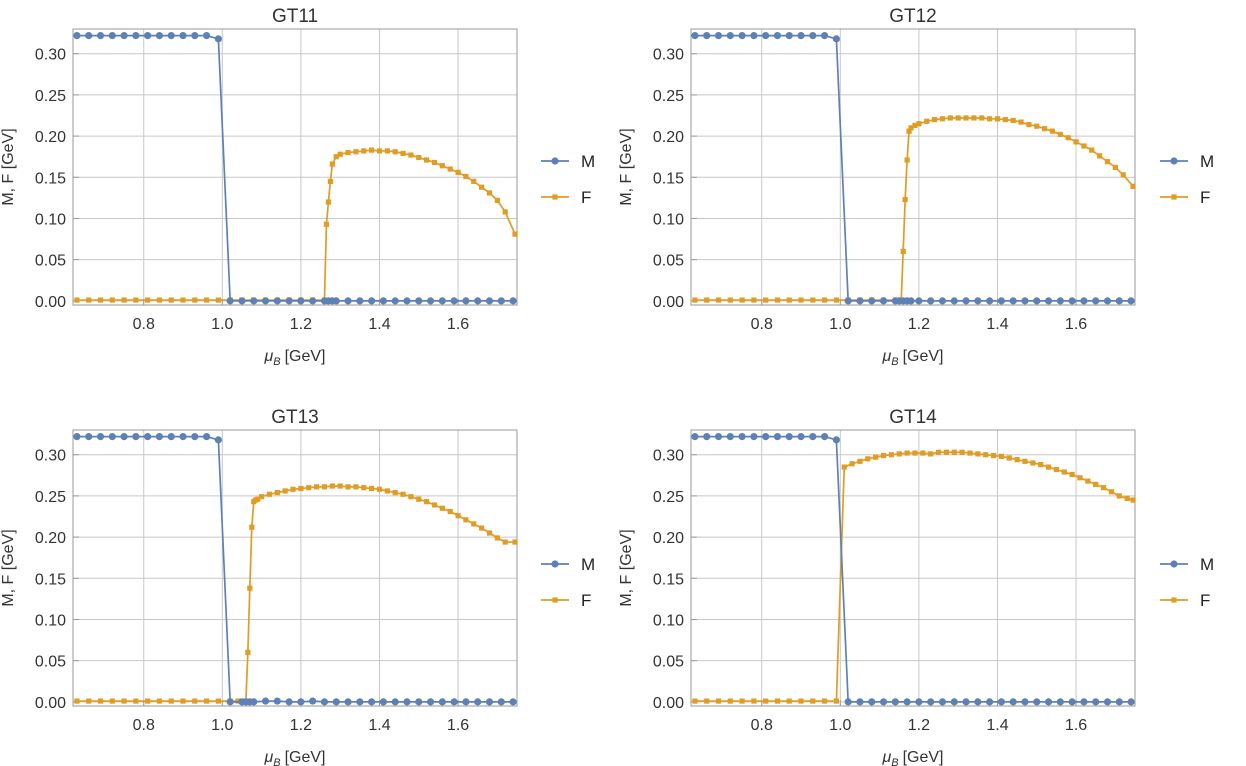 This screenshot has width=1246, height=766. Describe the element at coordinates (668, 538) in the screenshot. I see `y-tick-label: 0.20` at that location.